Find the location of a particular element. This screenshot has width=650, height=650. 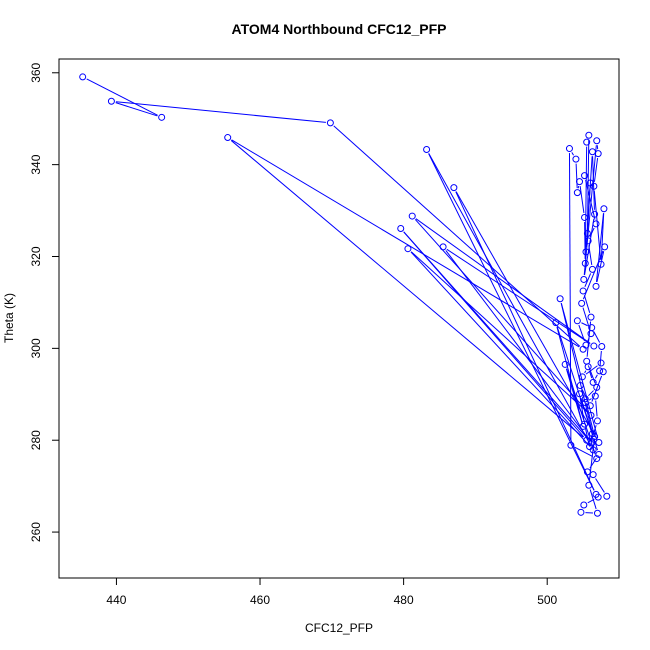

chart-title: ATOM4 Northbound CFC12_PFP is located at coordinates (339, 29).